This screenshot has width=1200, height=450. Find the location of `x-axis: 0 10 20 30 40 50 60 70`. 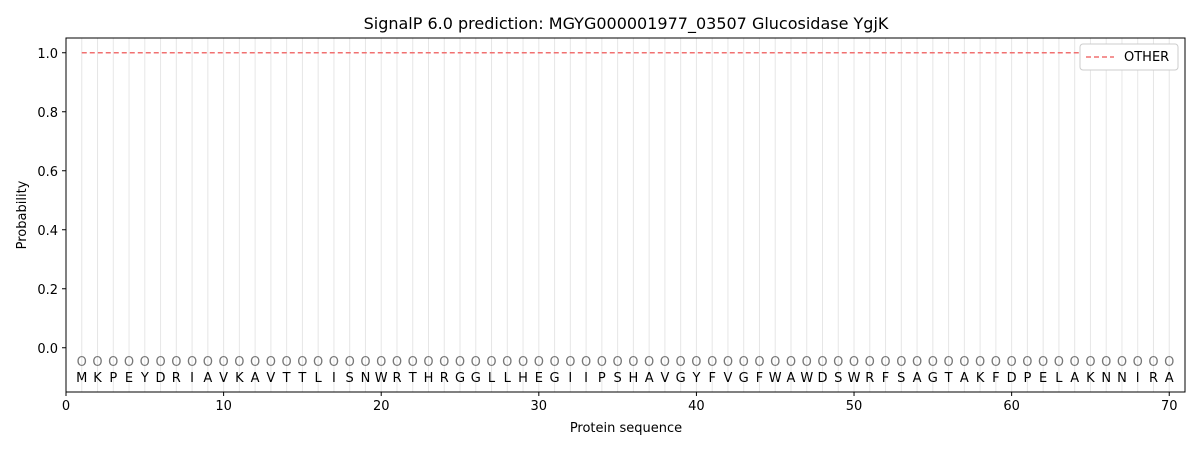

x-axis: 0 10 20 30 40 50 60 70 is located at coordinates (620, 403).